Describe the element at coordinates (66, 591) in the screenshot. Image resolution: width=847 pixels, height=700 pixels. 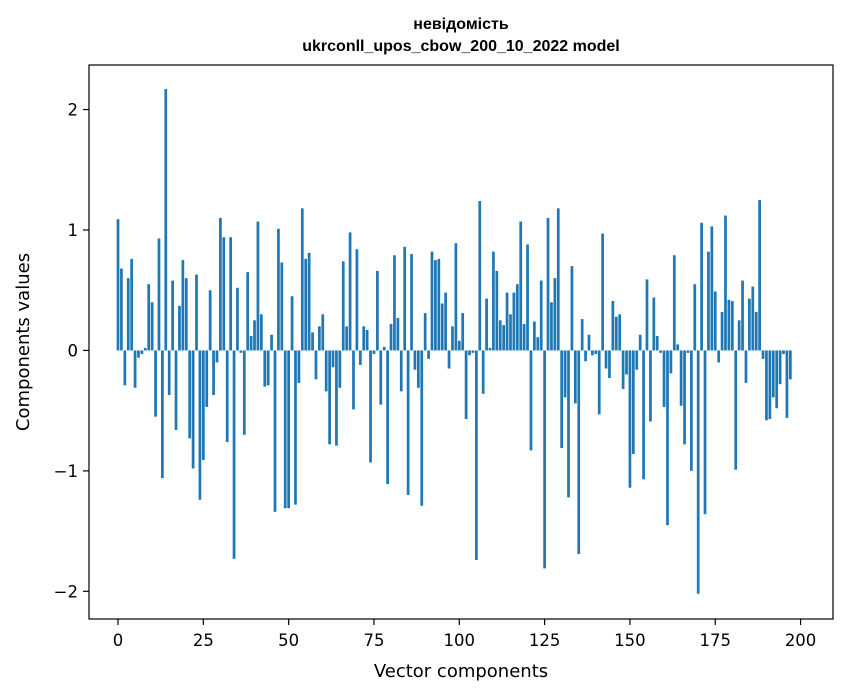
I see `y-tick-label: −2` at that location.